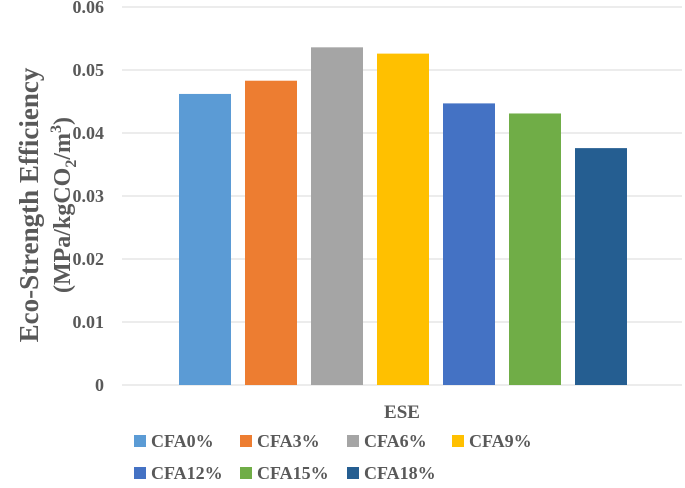 This screenshot has height=488, width=685. Describe the element at coordinates (403, 219) in the screenshot. I see `bar-cfa9pct` at that location.